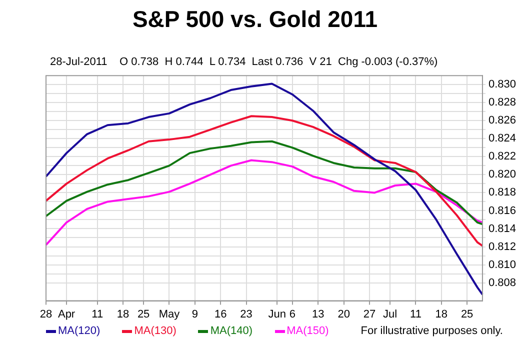  I want to click on x-tick-label: 20, so click(344, 314).